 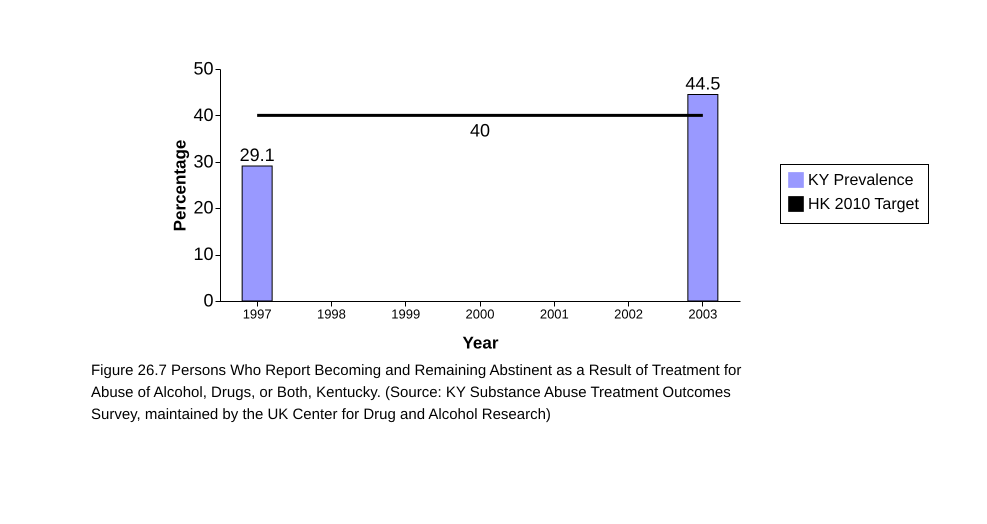 What do you see at coordinates (703, 314) in the screenshot?
I see `x-tick-label: 2003` at bounding box center [703, 314].